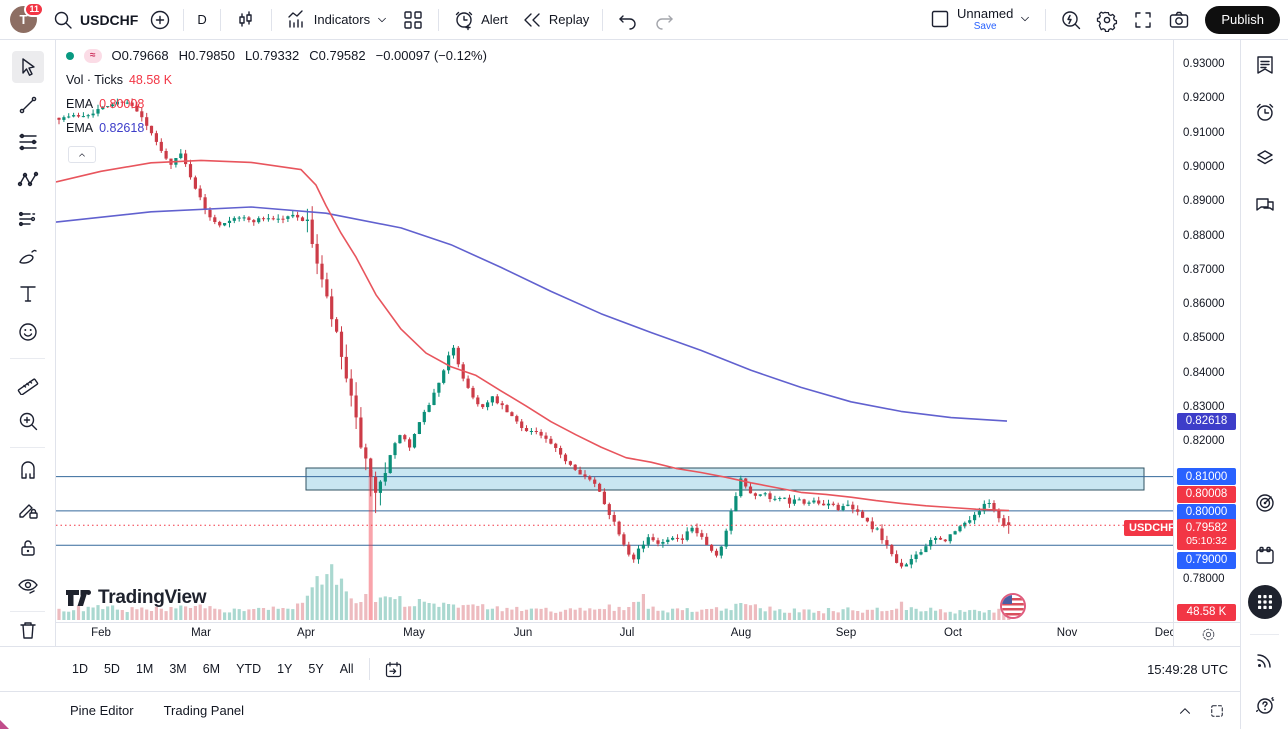 The image size is (1288, 729). What do you see at coordinates (523, 633) in the screenshot?
I see `month-label-jun: Jun` at bounding box center [523, 633].